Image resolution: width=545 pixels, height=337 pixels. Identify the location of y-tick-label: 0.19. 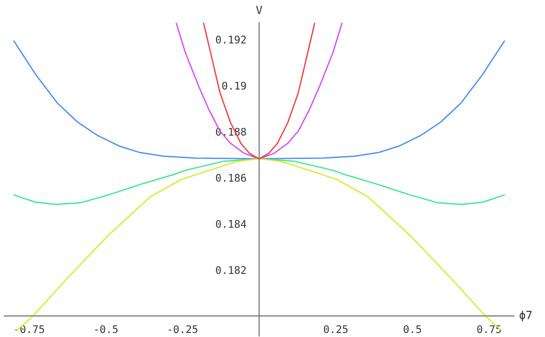
(234, 86).